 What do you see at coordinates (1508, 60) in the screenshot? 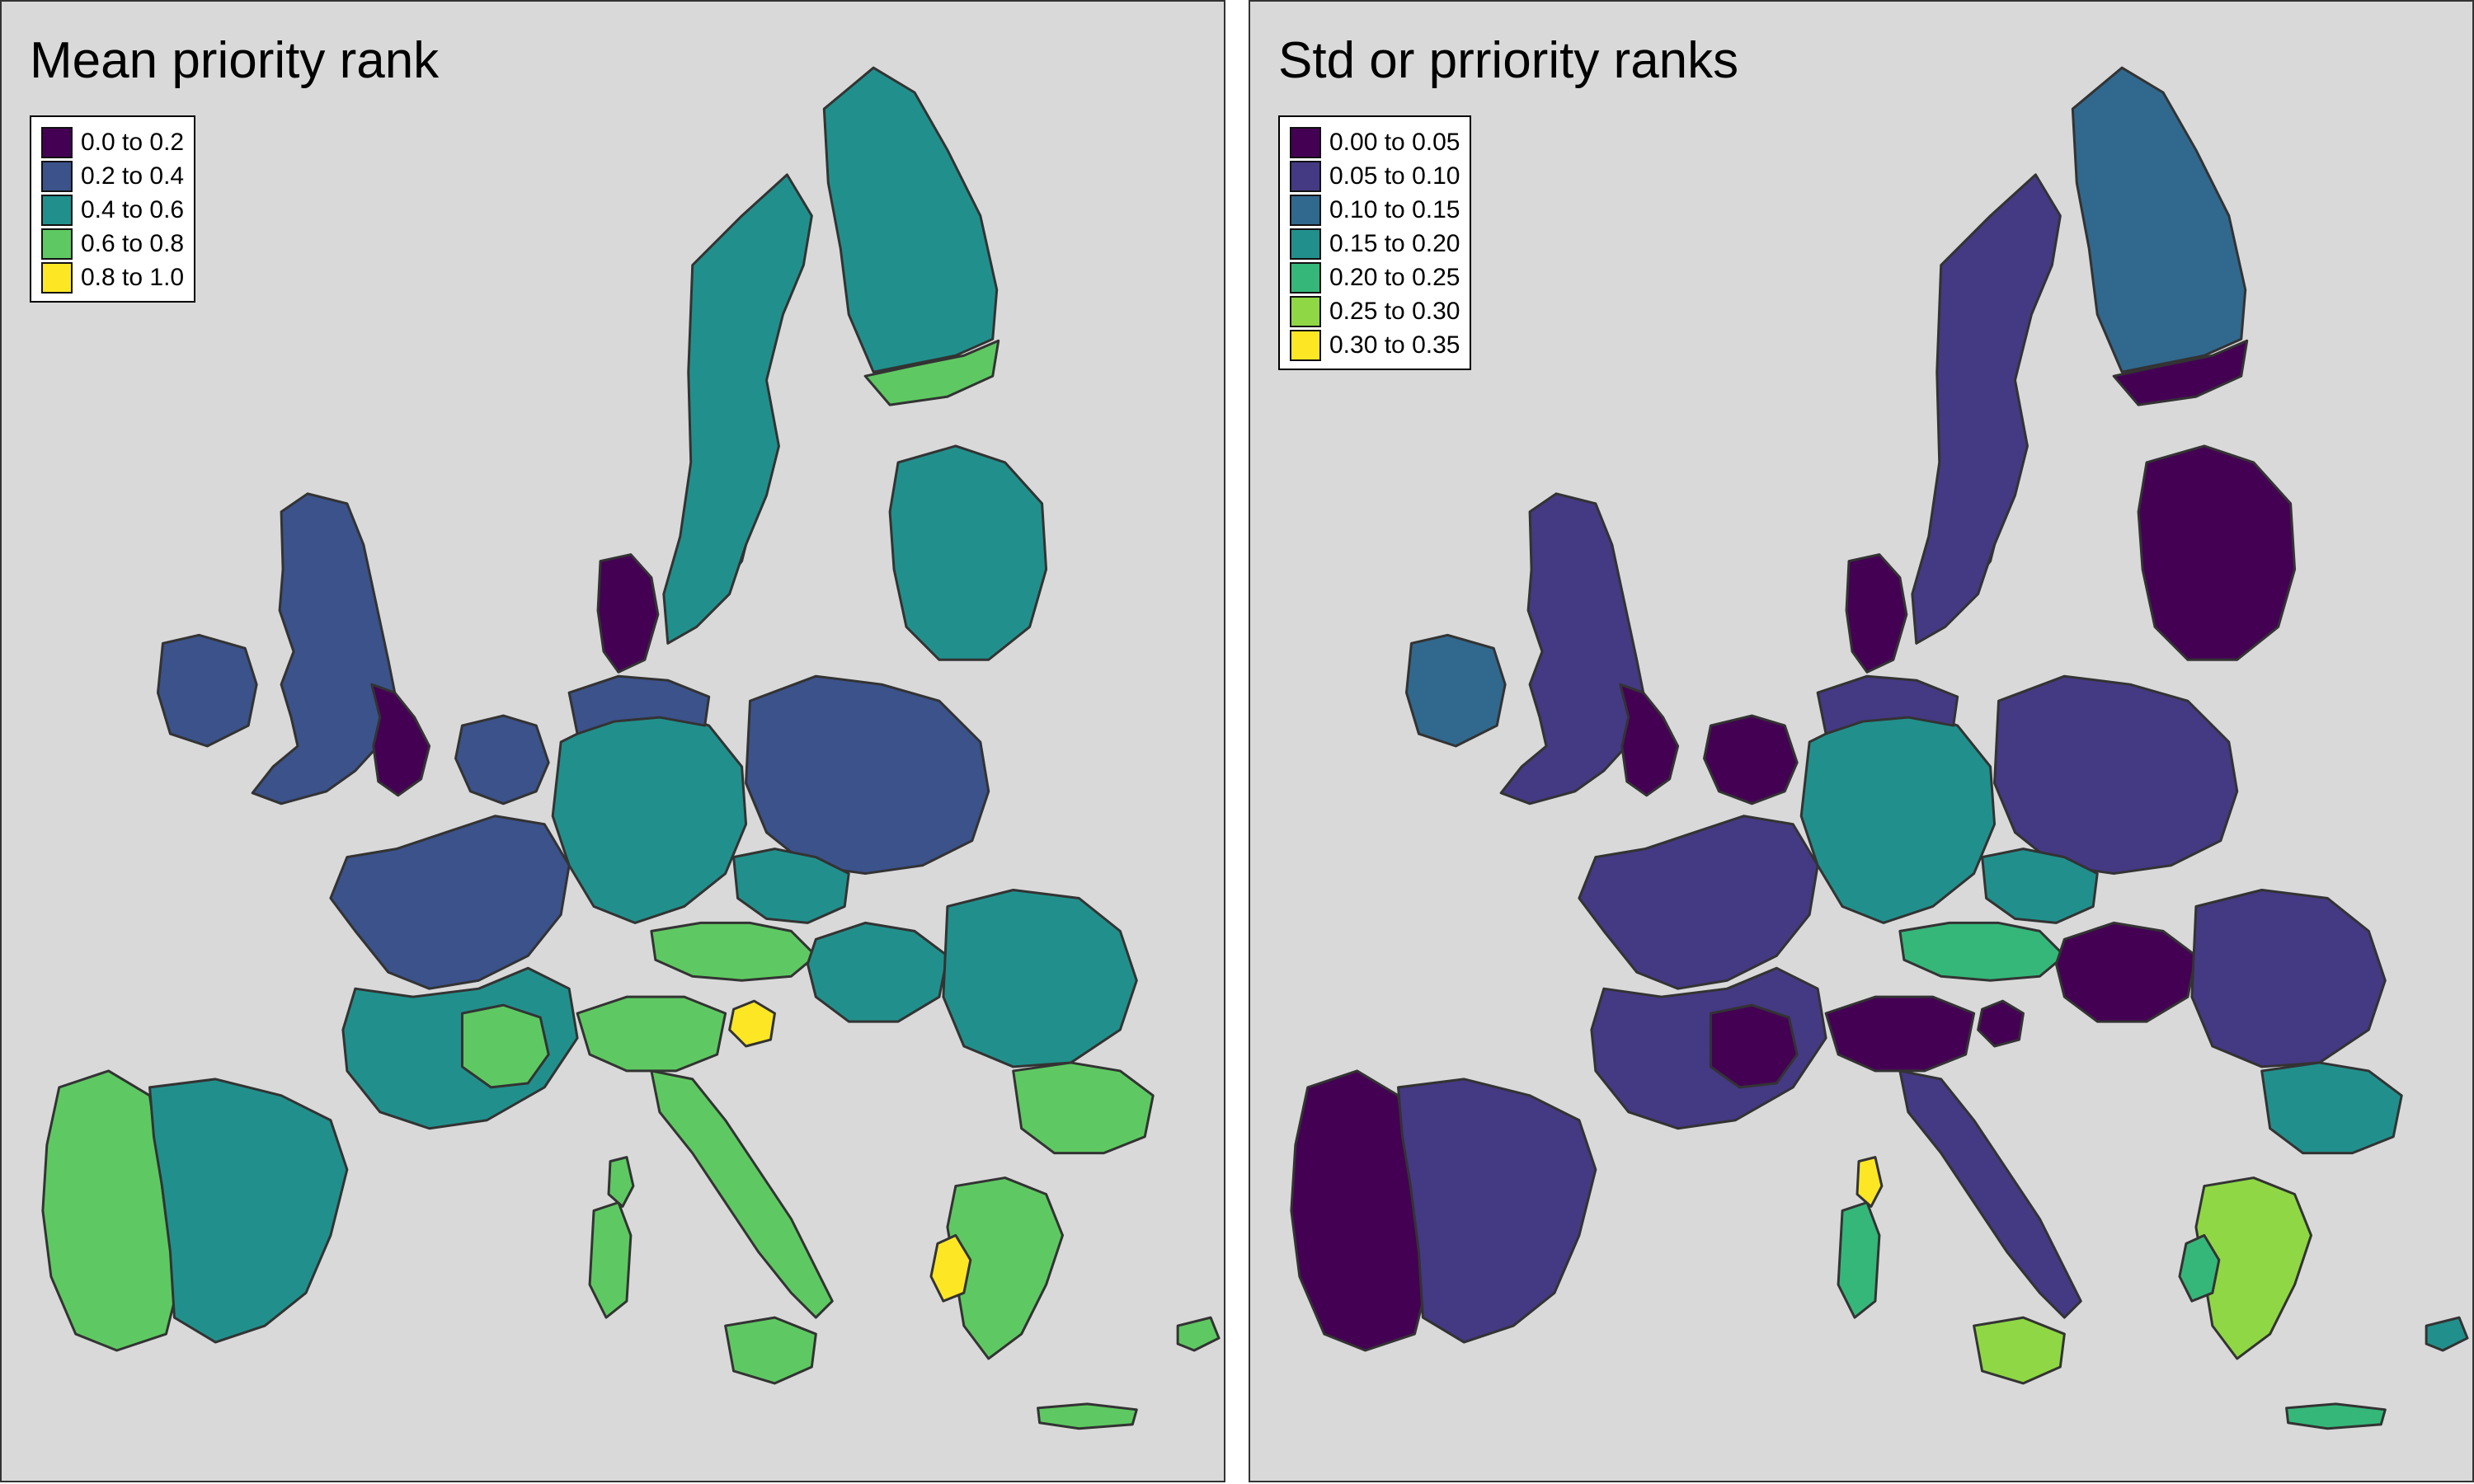
I see `map-title-std: Std or prriority ranks` at bounding box center [1508, 60].